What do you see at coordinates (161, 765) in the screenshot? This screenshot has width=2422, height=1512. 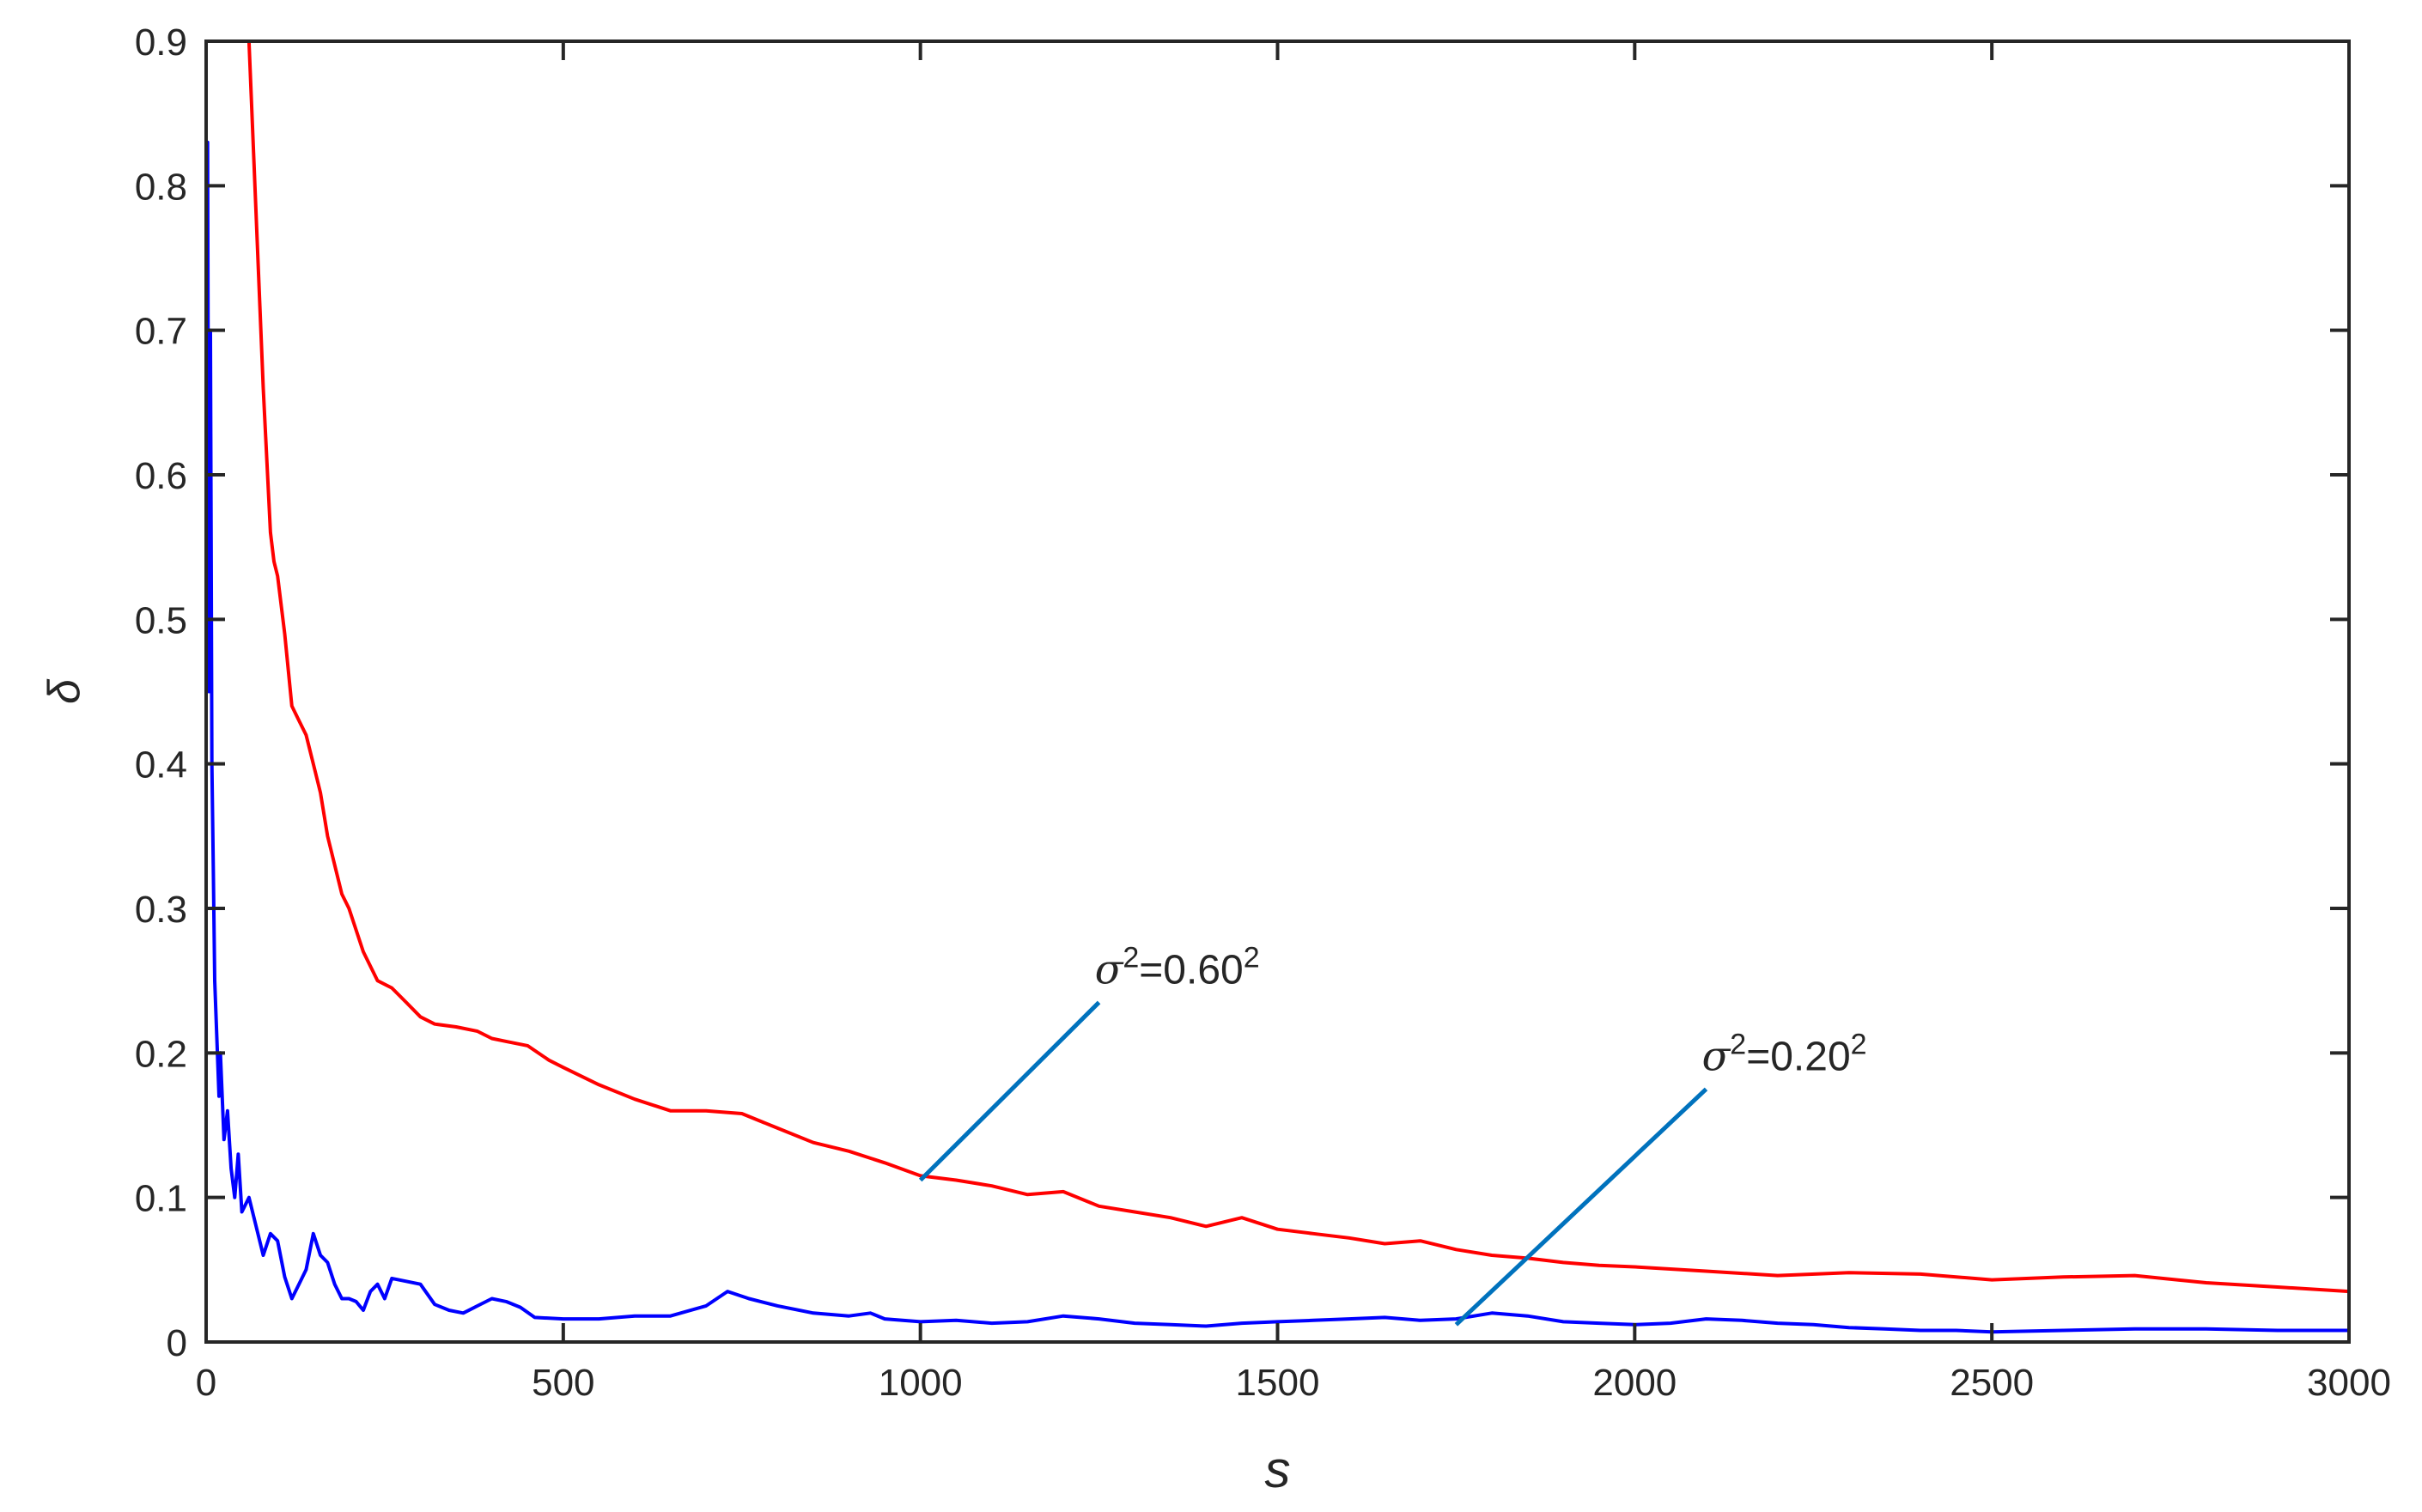 I see `y-tick-label: 0.4` at bounding box center [161, 765].